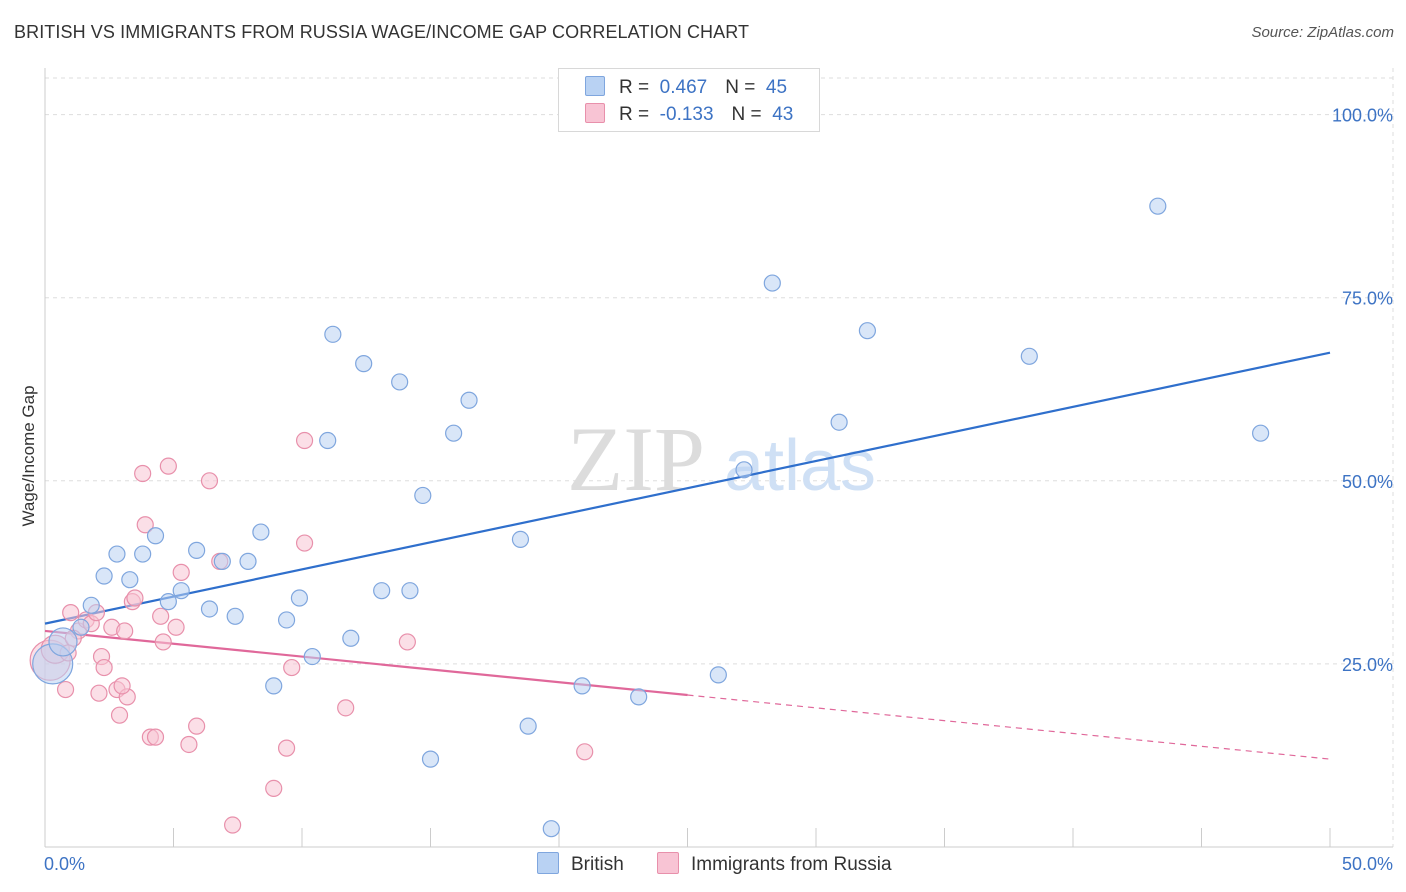 The width and height of the screenshot is (1406, 892). Describe the element at coordinates (776, 87) in the screenshot. I see `legend-n-value: 45` at that location.